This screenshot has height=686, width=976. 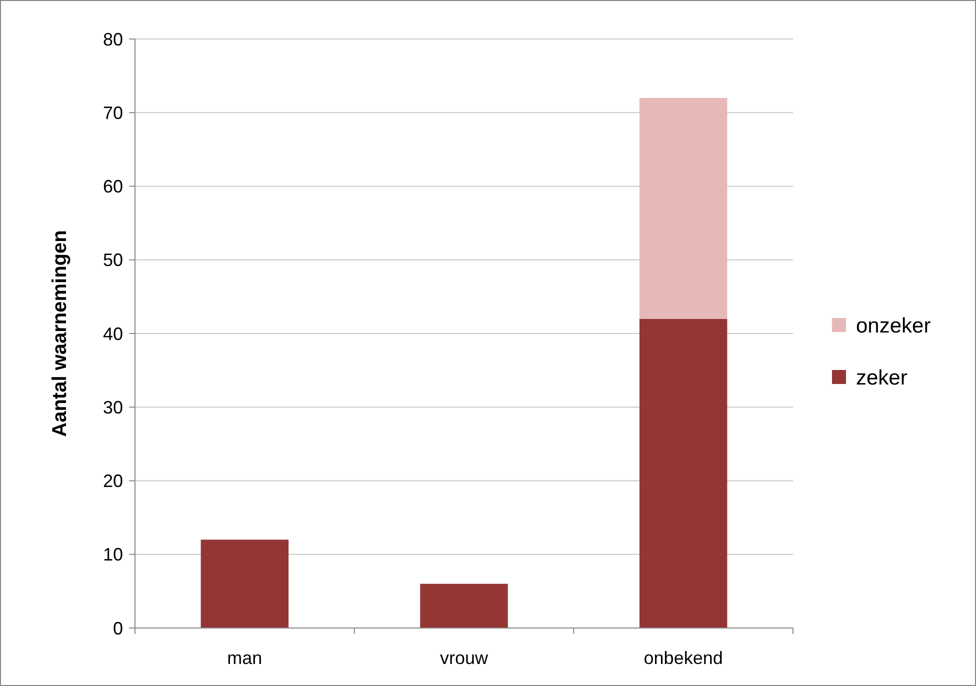 I want to click on y-tick-label: 70, so click(x=112, y=112).